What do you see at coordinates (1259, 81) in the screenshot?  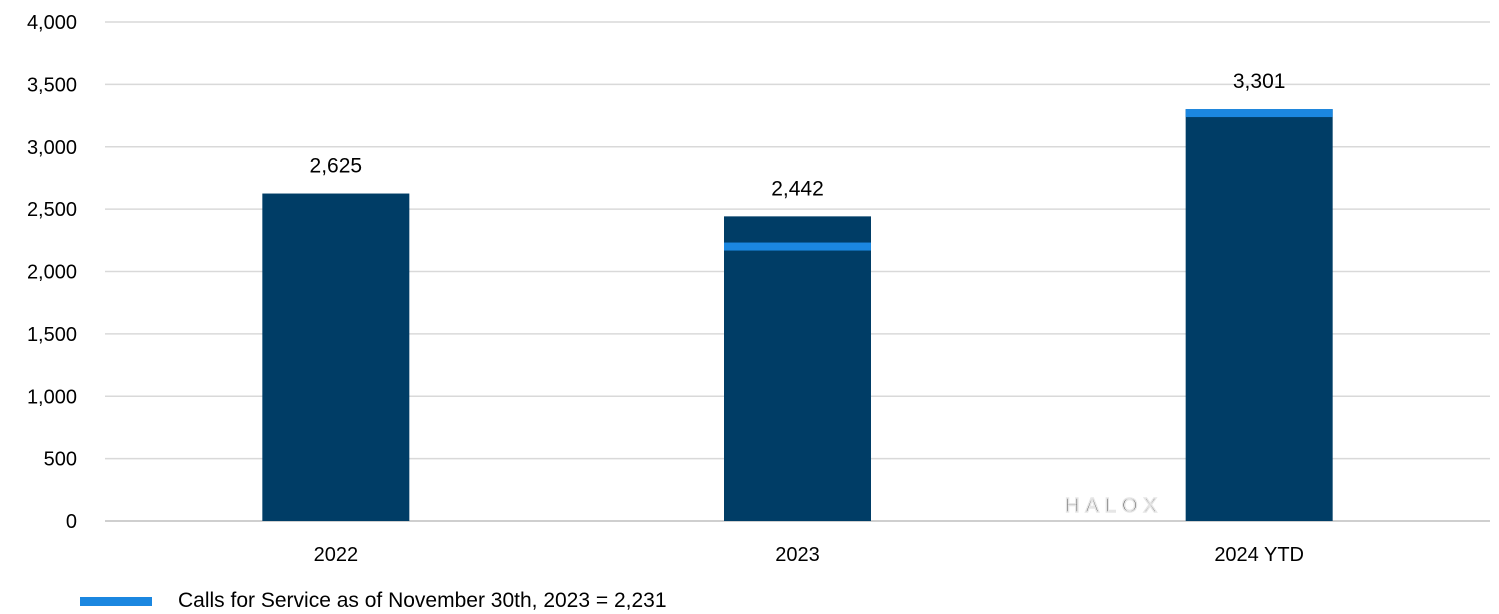 I see `data-label: 3,301` at bounding box center [1259, 81].